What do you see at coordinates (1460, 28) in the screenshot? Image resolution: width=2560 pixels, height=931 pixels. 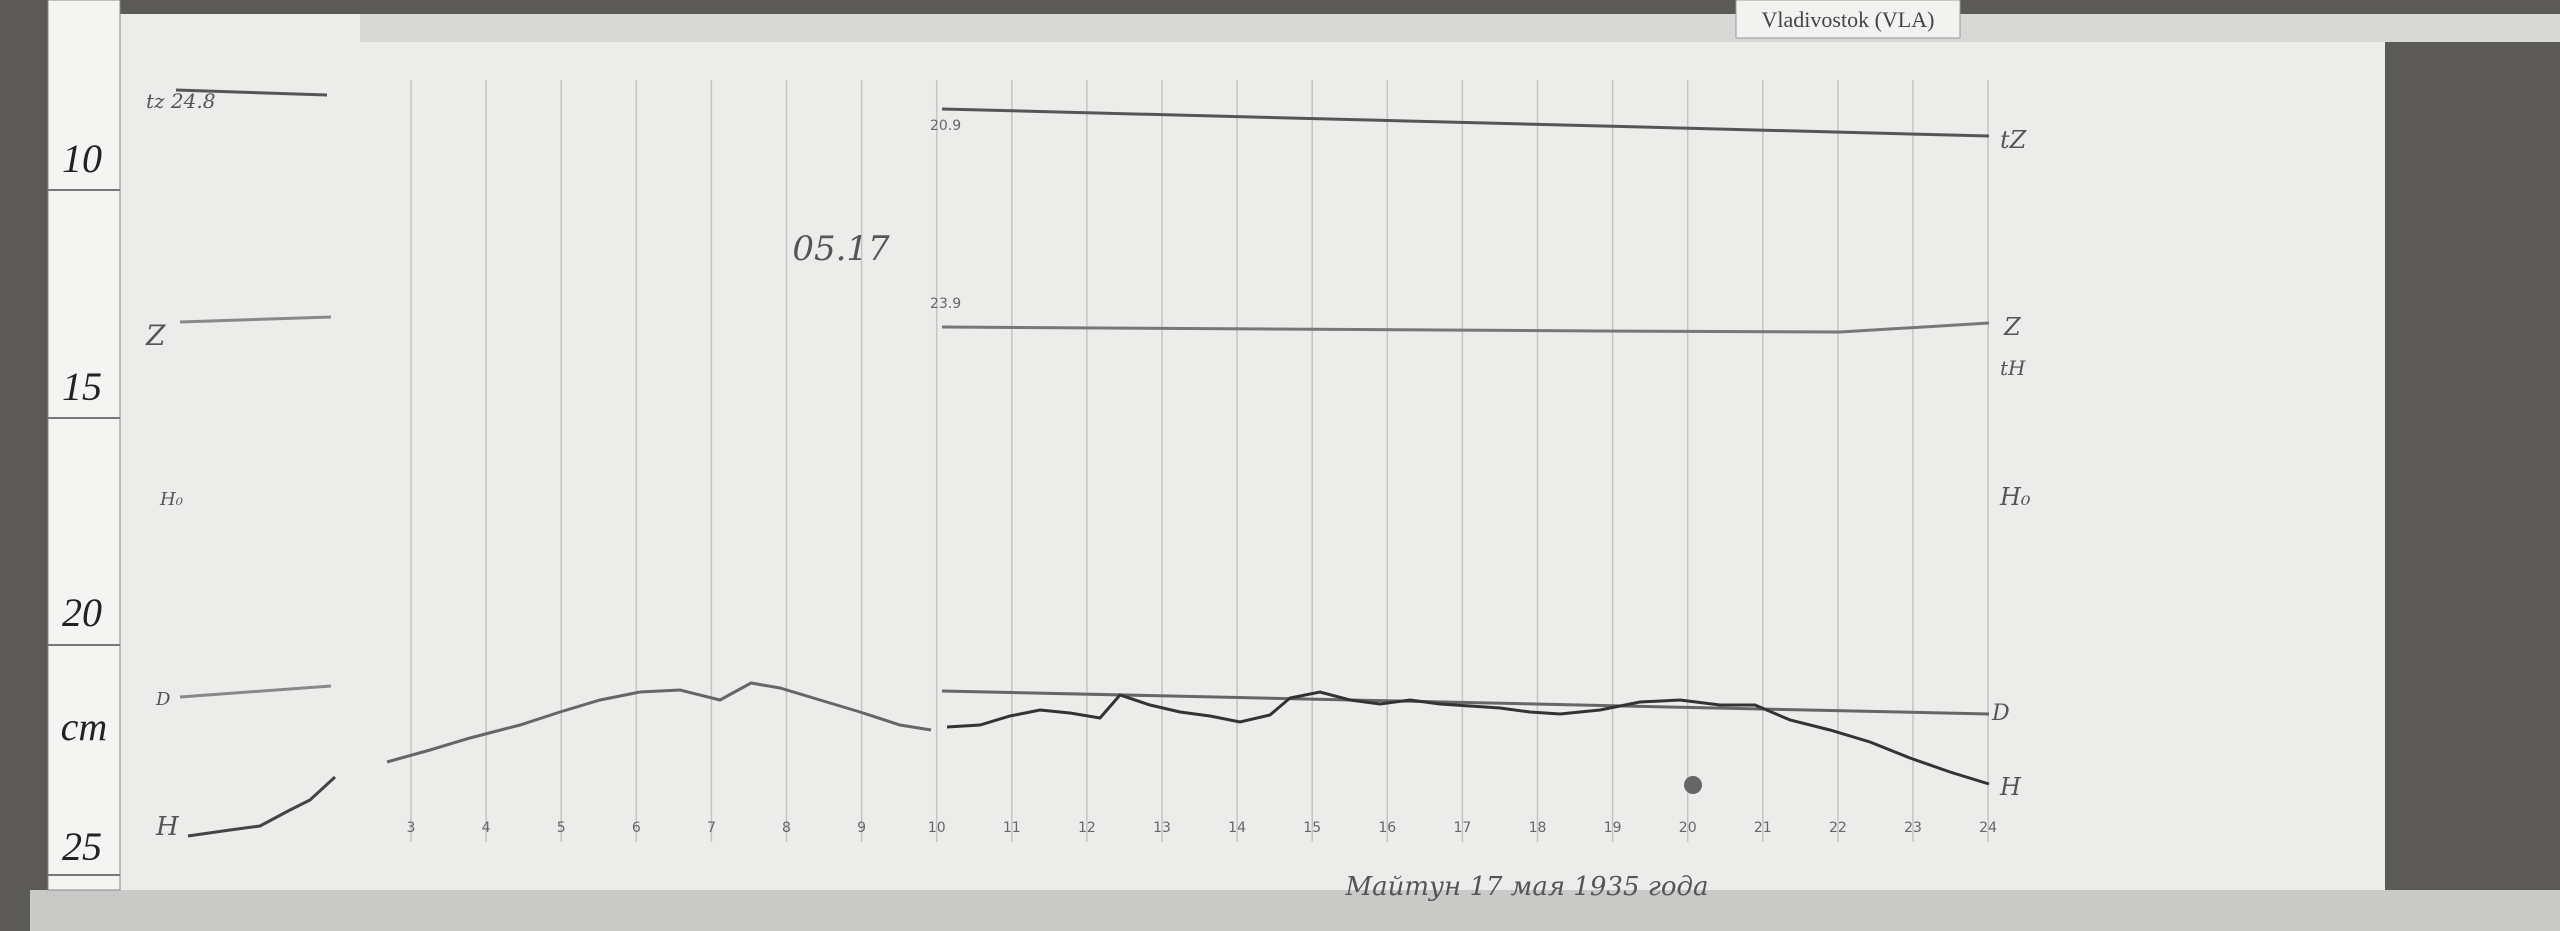 I see `top-strip` at bounding box center [1460, 28].